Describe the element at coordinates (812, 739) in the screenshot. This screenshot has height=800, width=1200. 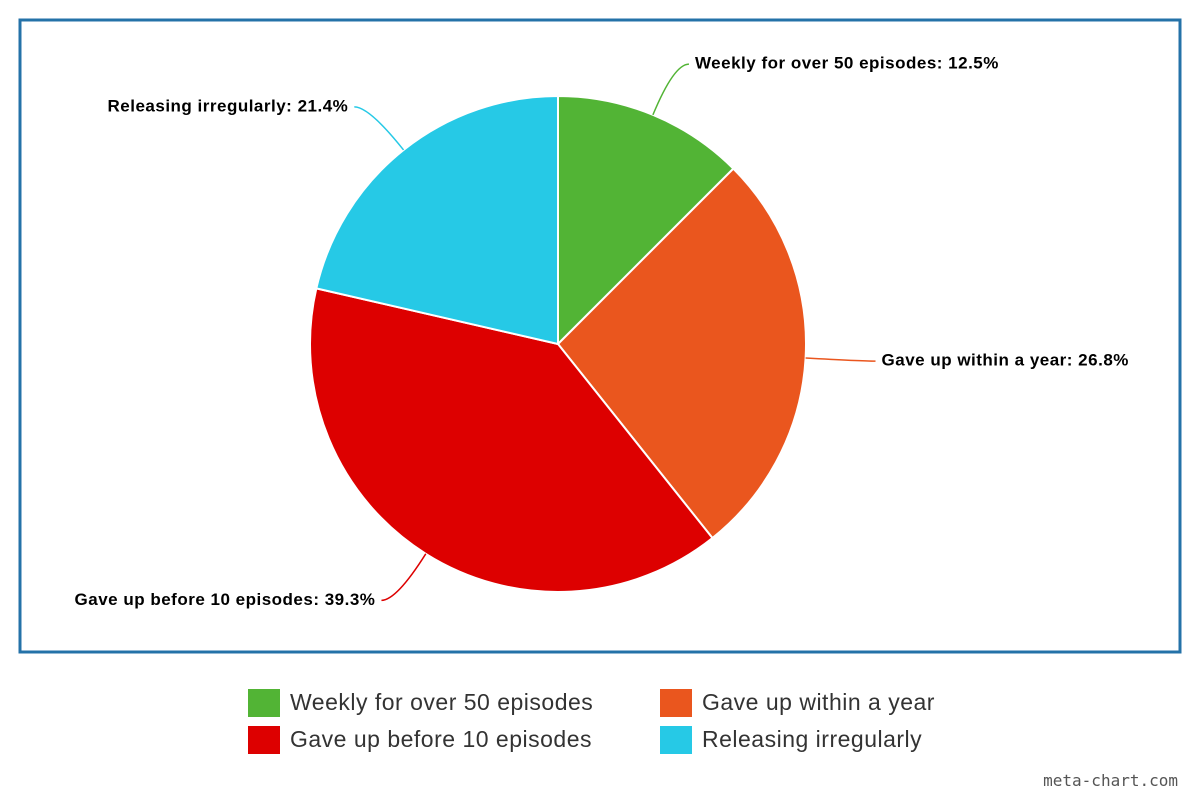
I see `legend-label: Releasing irregularly` at that location.